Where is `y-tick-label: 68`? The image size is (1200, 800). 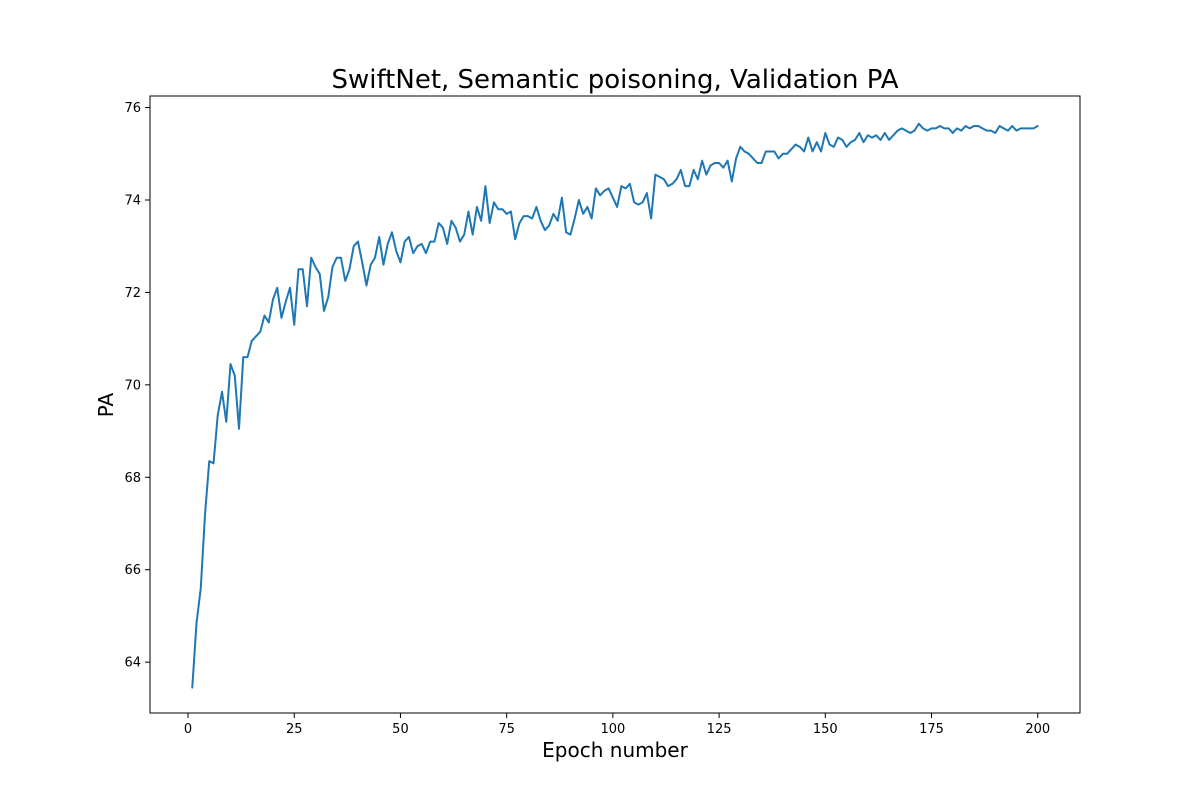
y-tick-label: 68 is located at coordinates (132, 478).